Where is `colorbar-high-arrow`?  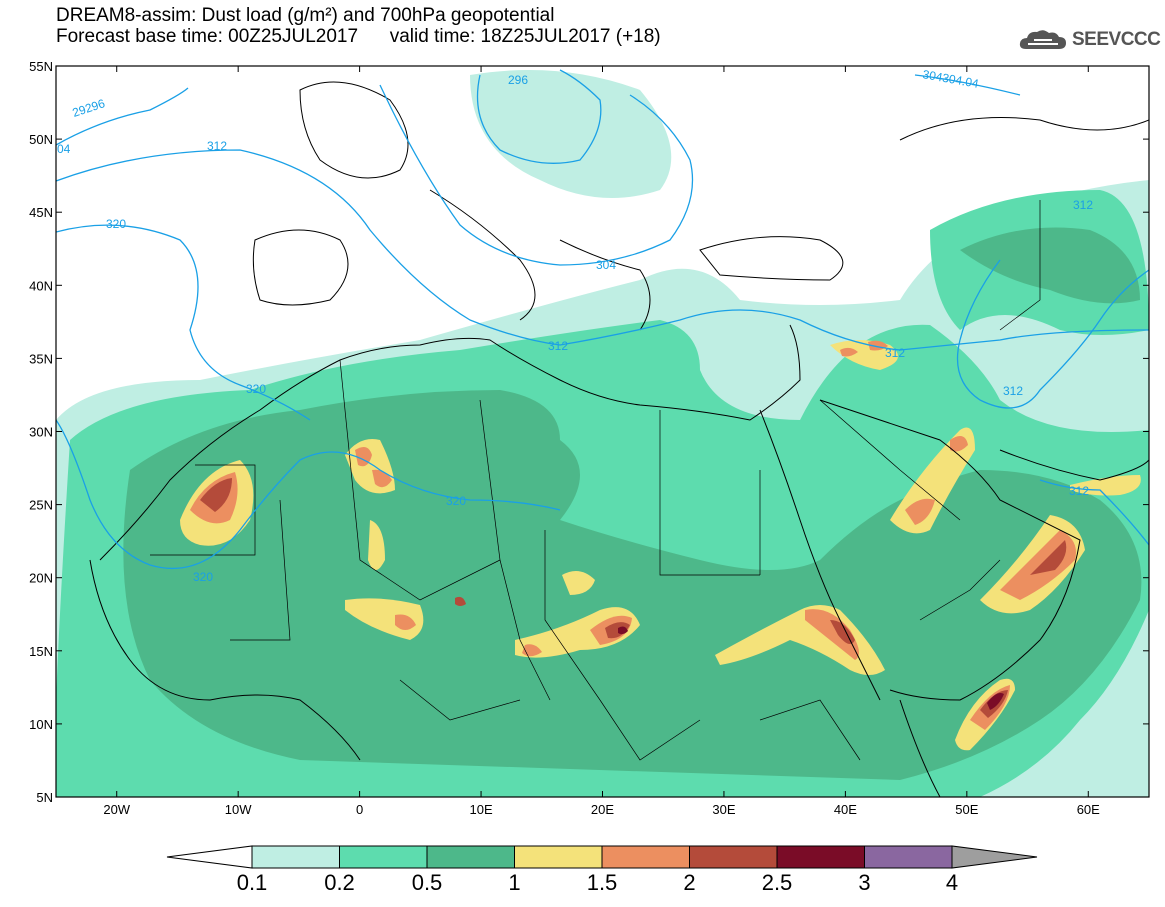 colorbar-high-arrow is located at coordinates (994, 857).